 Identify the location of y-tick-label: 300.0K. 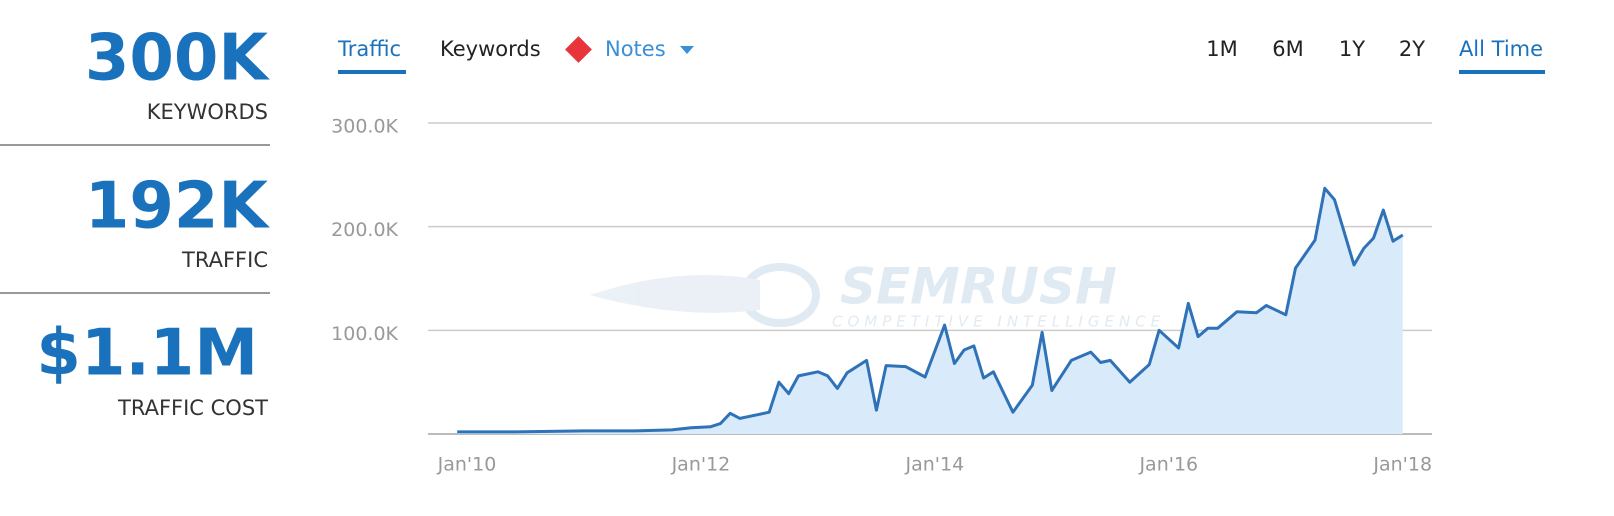
(364, 127).